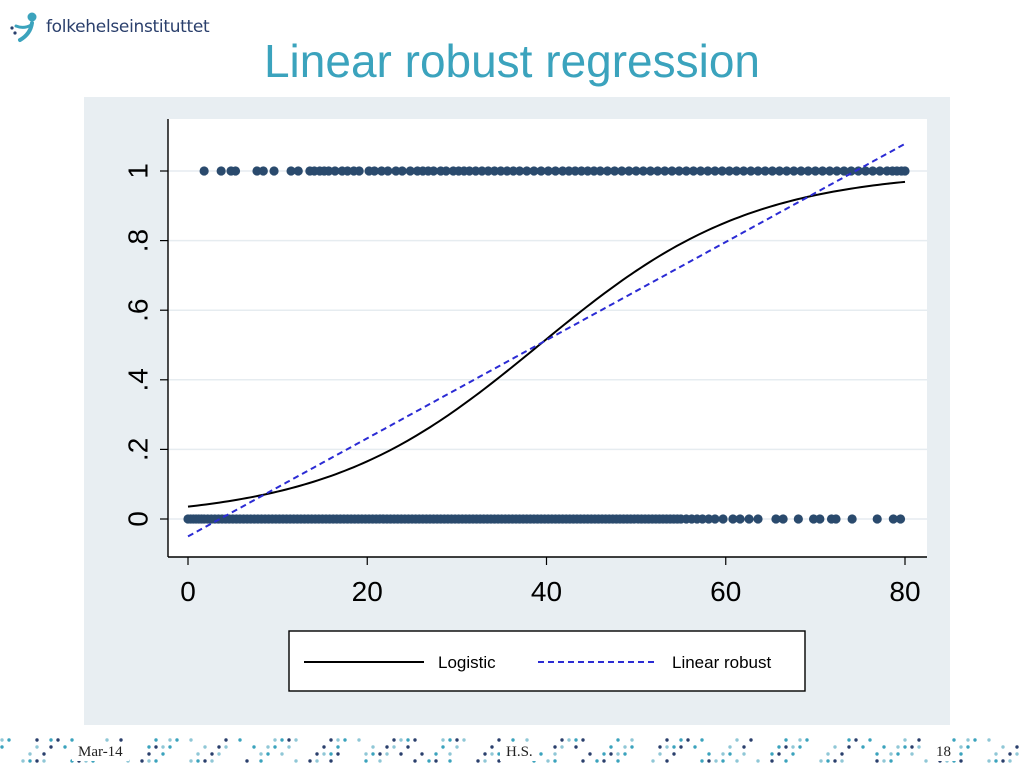  Describe the element at coordinates (546, 591) in the screenshot. I see `x-tick-label: 40` at that location.